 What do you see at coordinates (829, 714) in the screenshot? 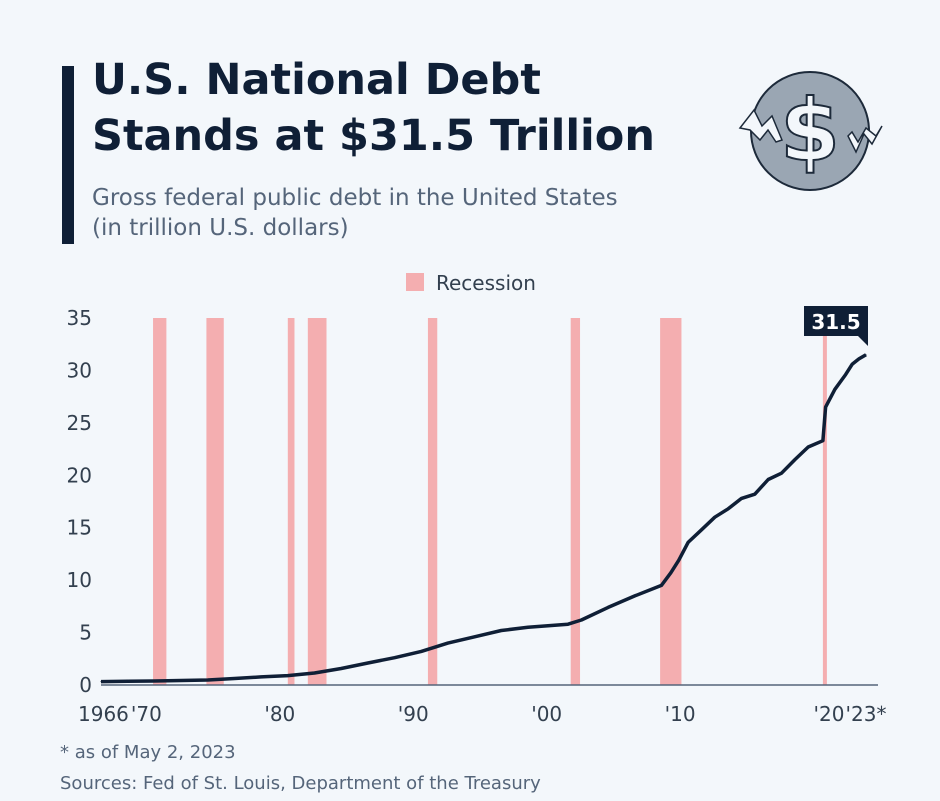
I see `x-tick-label: '20` at bounding box center [829, 714].